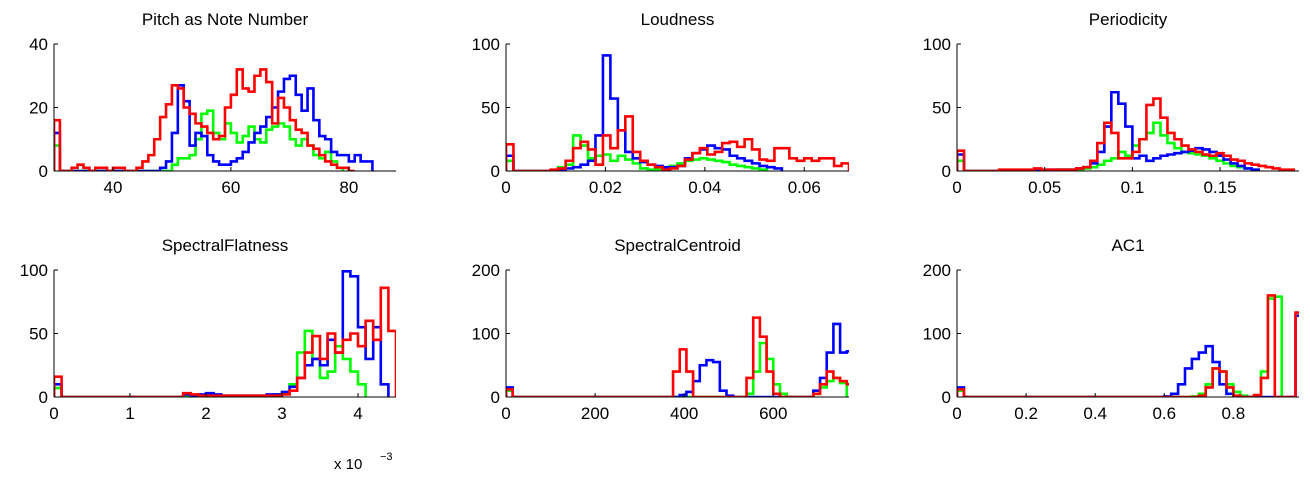 The height and width of the screenshot is (477, 1310). Describe the element at coordinates (348, 464) in the screenshot. I see `x-axis-multiplier: x 10` at that location.